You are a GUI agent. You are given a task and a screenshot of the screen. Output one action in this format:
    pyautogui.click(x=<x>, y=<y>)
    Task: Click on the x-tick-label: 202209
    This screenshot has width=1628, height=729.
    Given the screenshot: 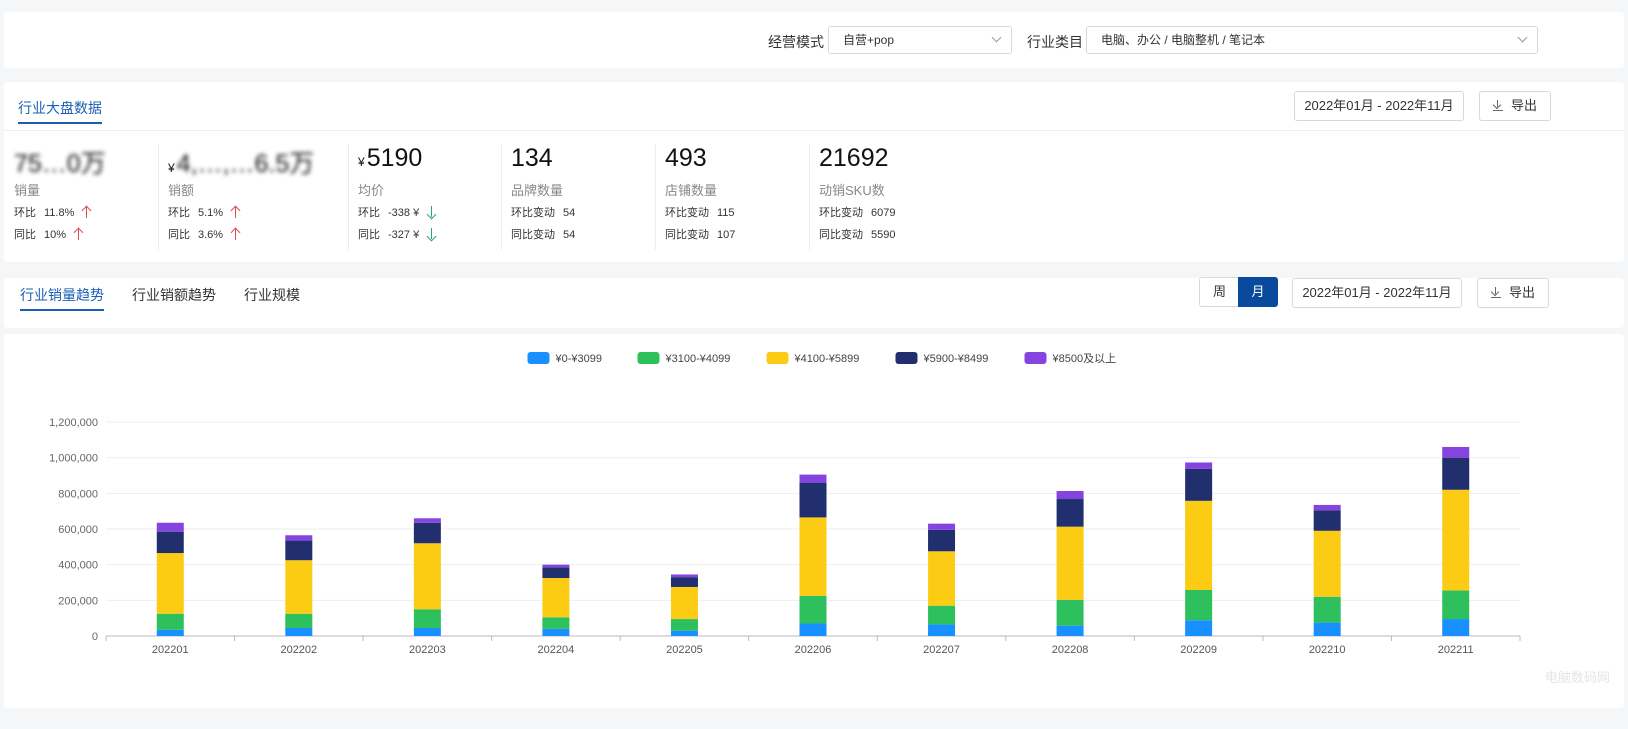 What is the action you would take?
    pyautogui.click(x=1198, y=650)
    